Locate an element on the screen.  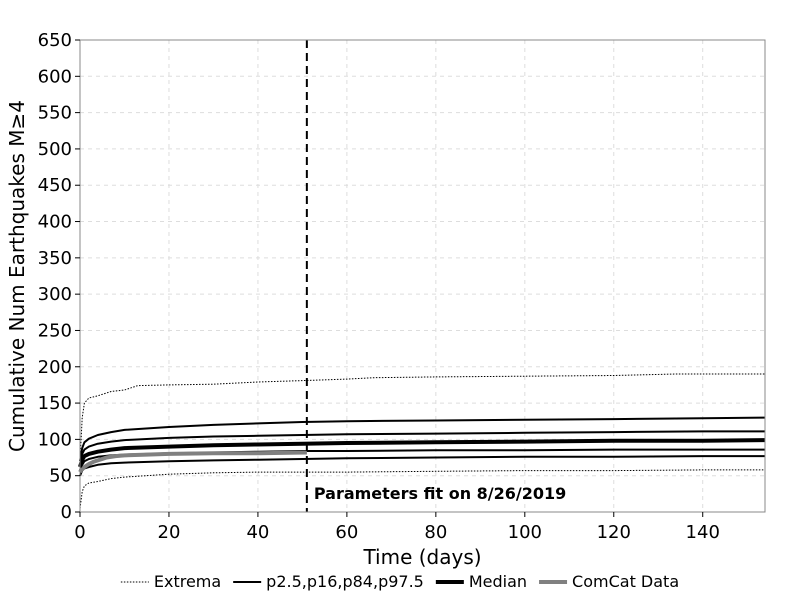
x-tick-label: 100 is located at coordinates (525, 532).